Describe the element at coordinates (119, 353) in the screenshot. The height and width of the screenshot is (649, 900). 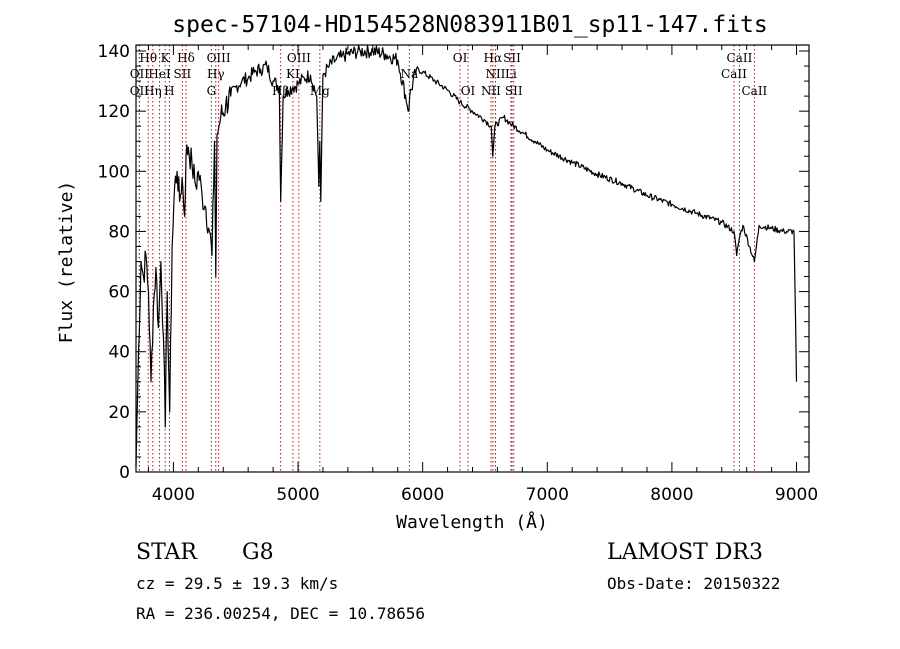
I see `y-tick-label: 40` at that location.